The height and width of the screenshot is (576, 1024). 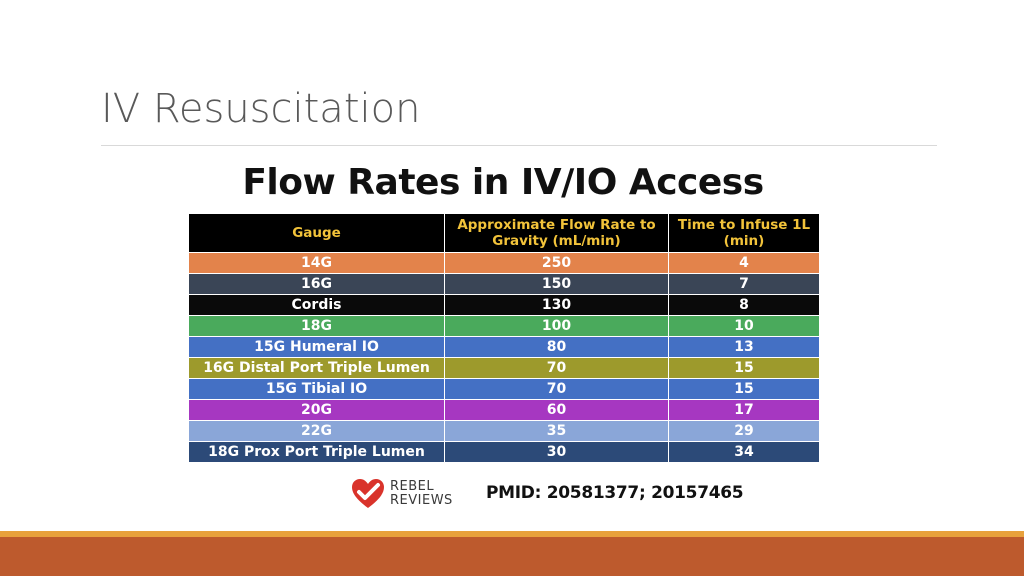 I want to click on logo-text: REBEL REVIEWS, so click(x=421, y=494).